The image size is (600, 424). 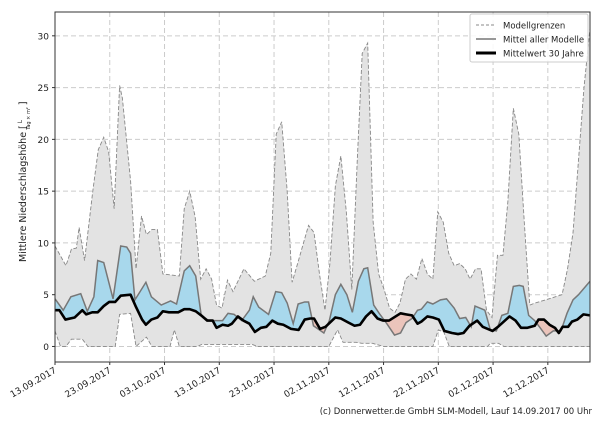 What do you see at coordinates (20, 121) in the screenshot?
I see `y-axis-unit-numerator: L` at bounding box center [20, 121].